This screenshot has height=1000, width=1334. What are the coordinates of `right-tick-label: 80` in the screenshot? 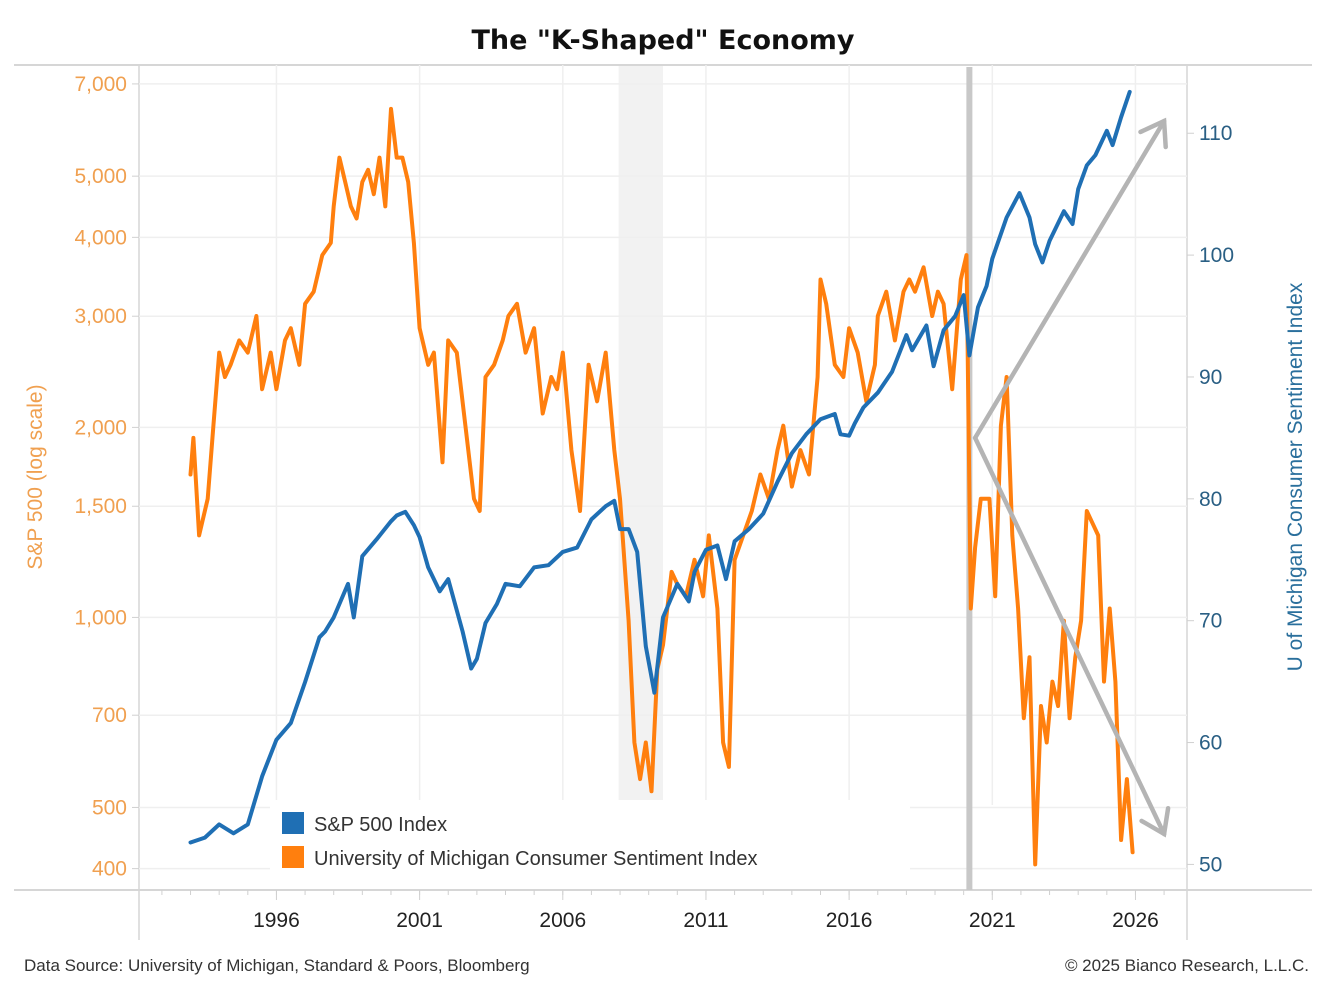 It's located at (1210, 499).